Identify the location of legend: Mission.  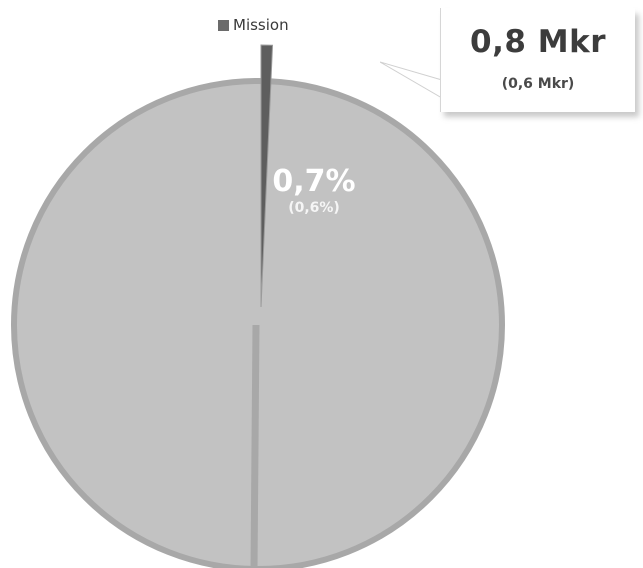
(253, 25).